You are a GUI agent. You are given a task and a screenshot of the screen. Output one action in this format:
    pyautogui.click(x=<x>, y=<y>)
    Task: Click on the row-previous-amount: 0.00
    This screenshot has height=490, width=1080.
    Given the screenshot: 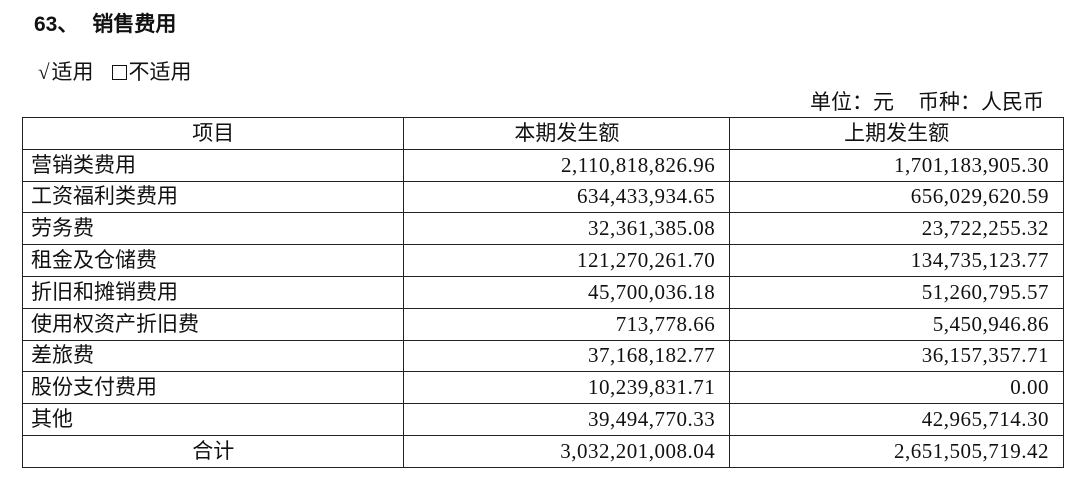 What is the action you would take?
    pyautogui.click(x=896, y=388)
    